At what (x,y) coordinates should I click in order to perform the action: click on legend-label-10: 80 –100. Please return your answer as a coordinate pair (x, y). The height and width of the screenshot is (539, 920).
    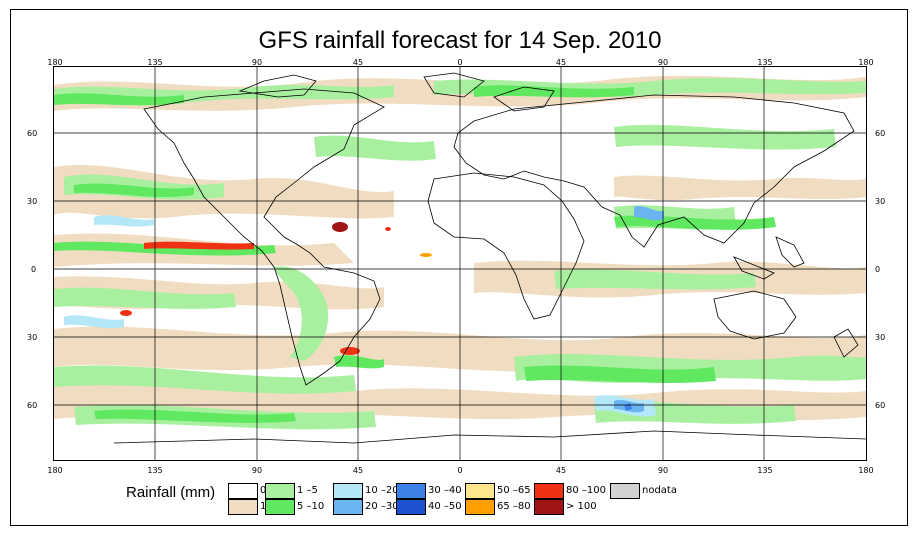
    Looking at the image, I should click on (586, 490).